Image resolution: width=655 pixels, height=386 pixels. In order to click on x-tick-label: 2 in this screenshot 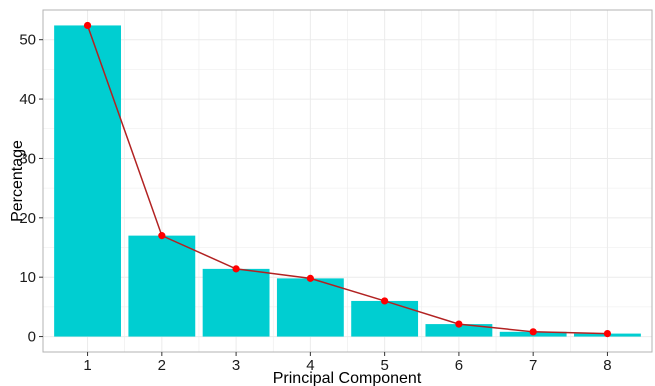, I will do `click(162, 365)`.